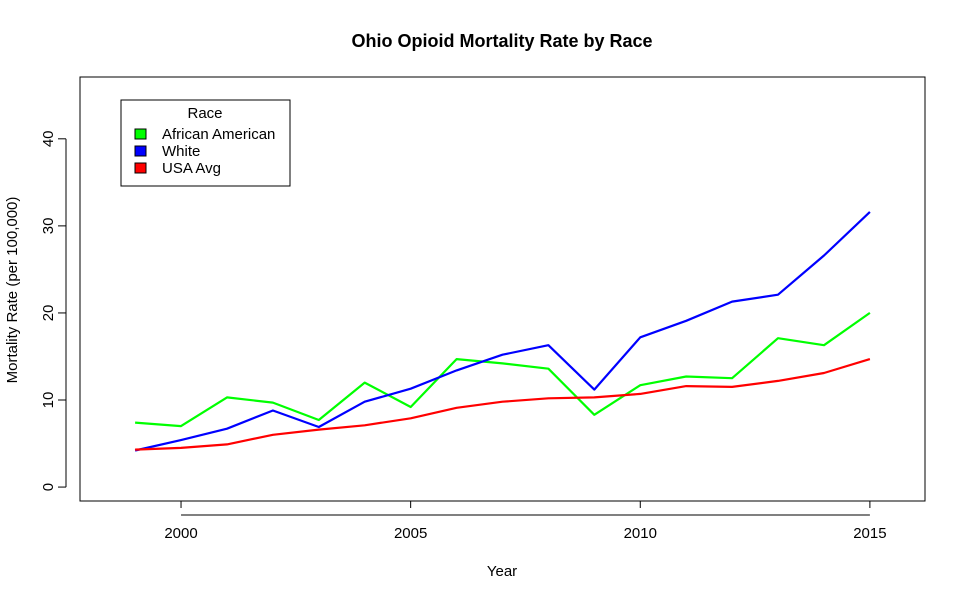 The image size is (966, 600). Describe the element at coordinates (48, 487) in the screenshot. I see `y-tick-label: 0` at that location.